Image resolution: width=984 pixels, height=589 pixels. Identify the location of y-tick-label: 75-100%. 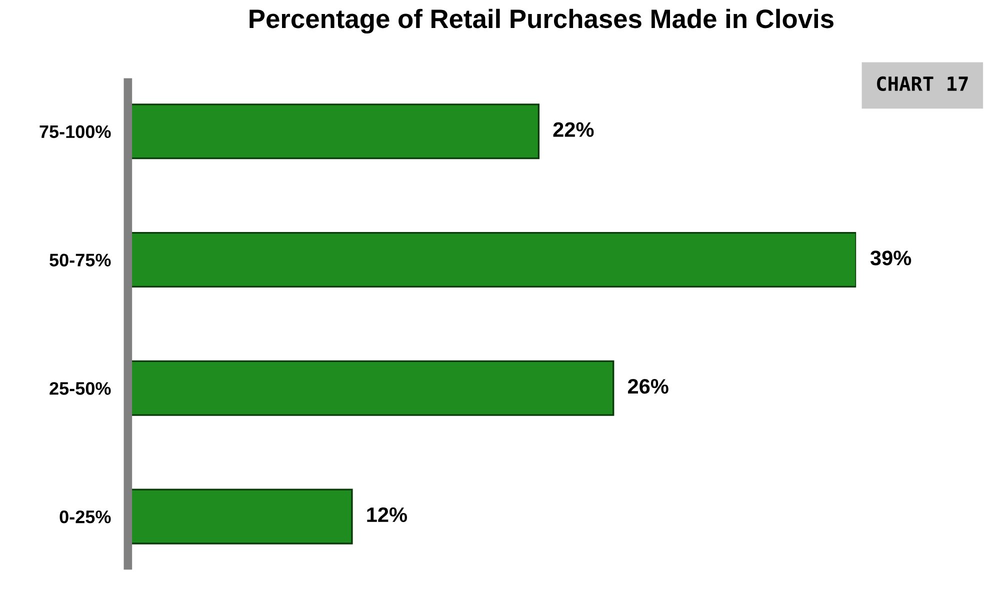
(75, 131).